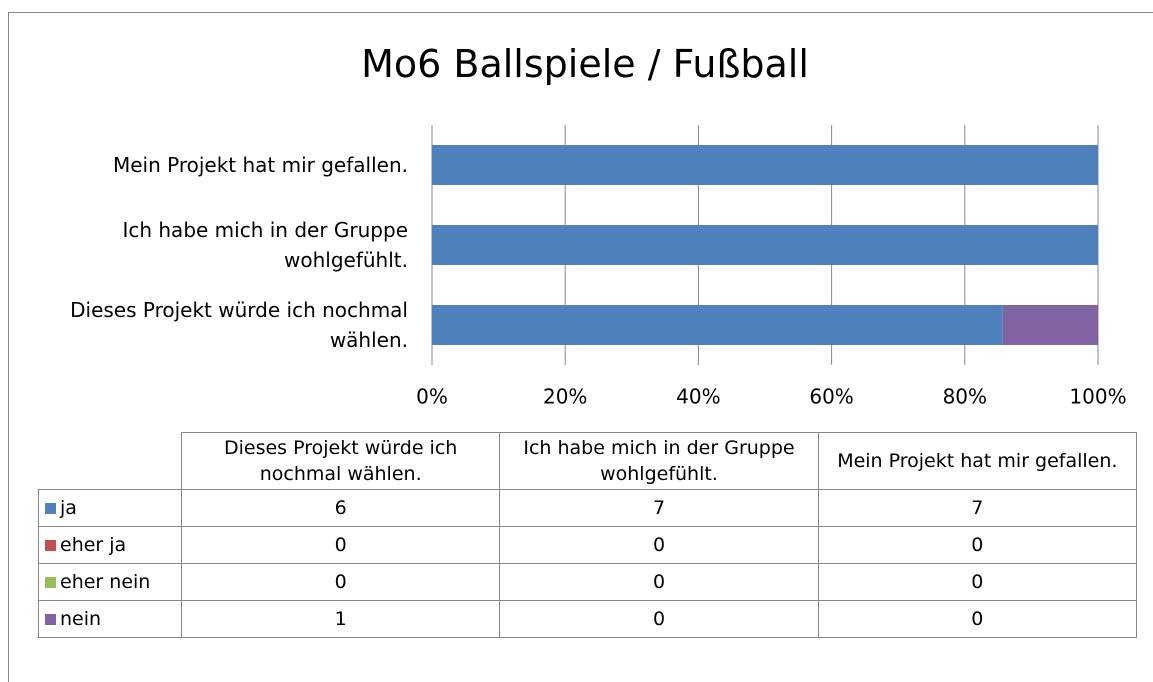 The height and width of the screenshot is (682, 1153). I want to click on legend-label: ja, so click(68, 508).